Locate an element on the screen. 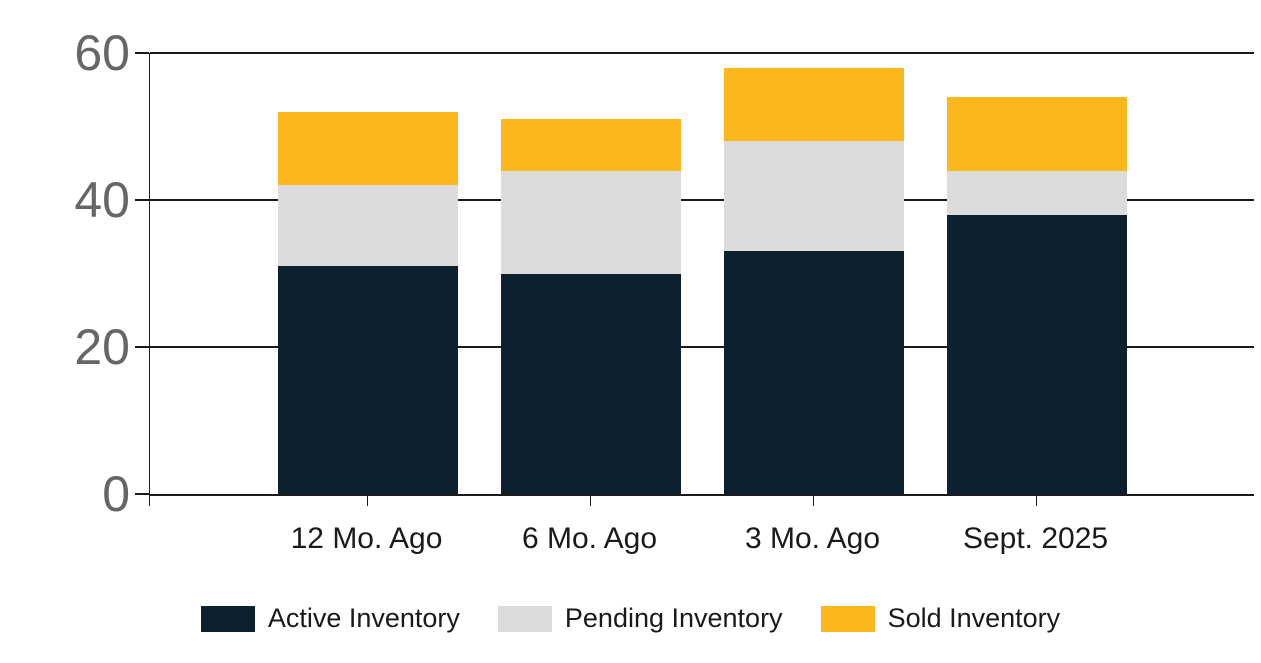 This screenshot has width=1261, height=663. legend-swatch-pending-inventory is located at coordinates (524, 618).